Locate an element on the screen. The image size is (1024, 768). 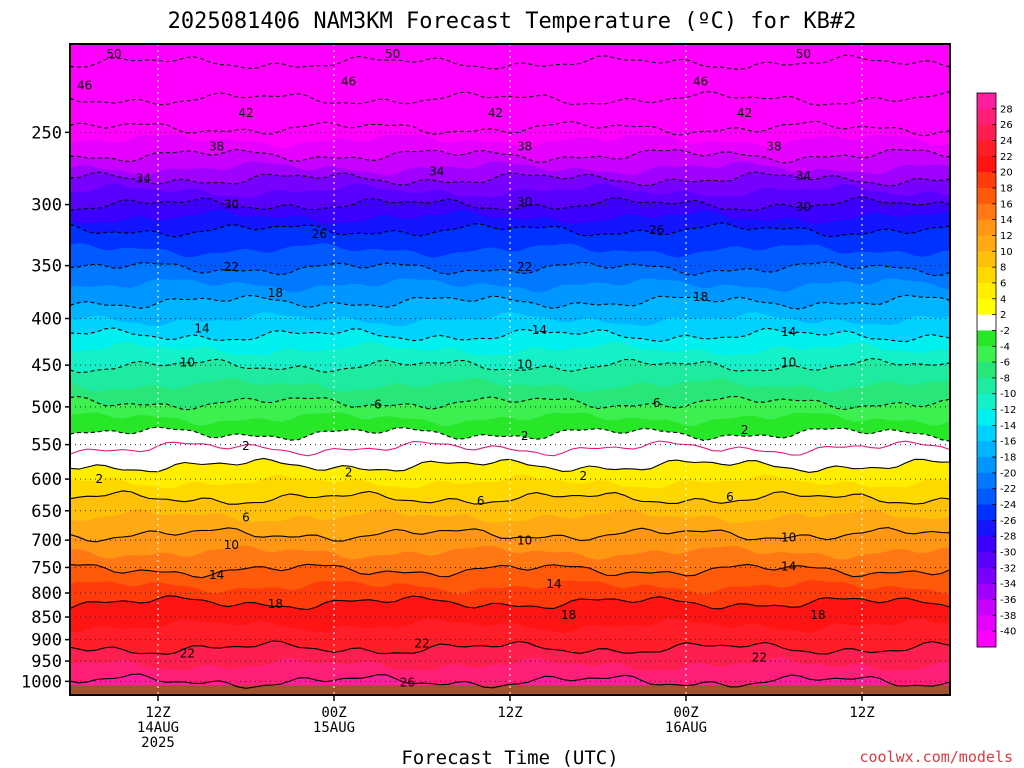
y-tick-label: 400 is located at coordinates (46, 320).